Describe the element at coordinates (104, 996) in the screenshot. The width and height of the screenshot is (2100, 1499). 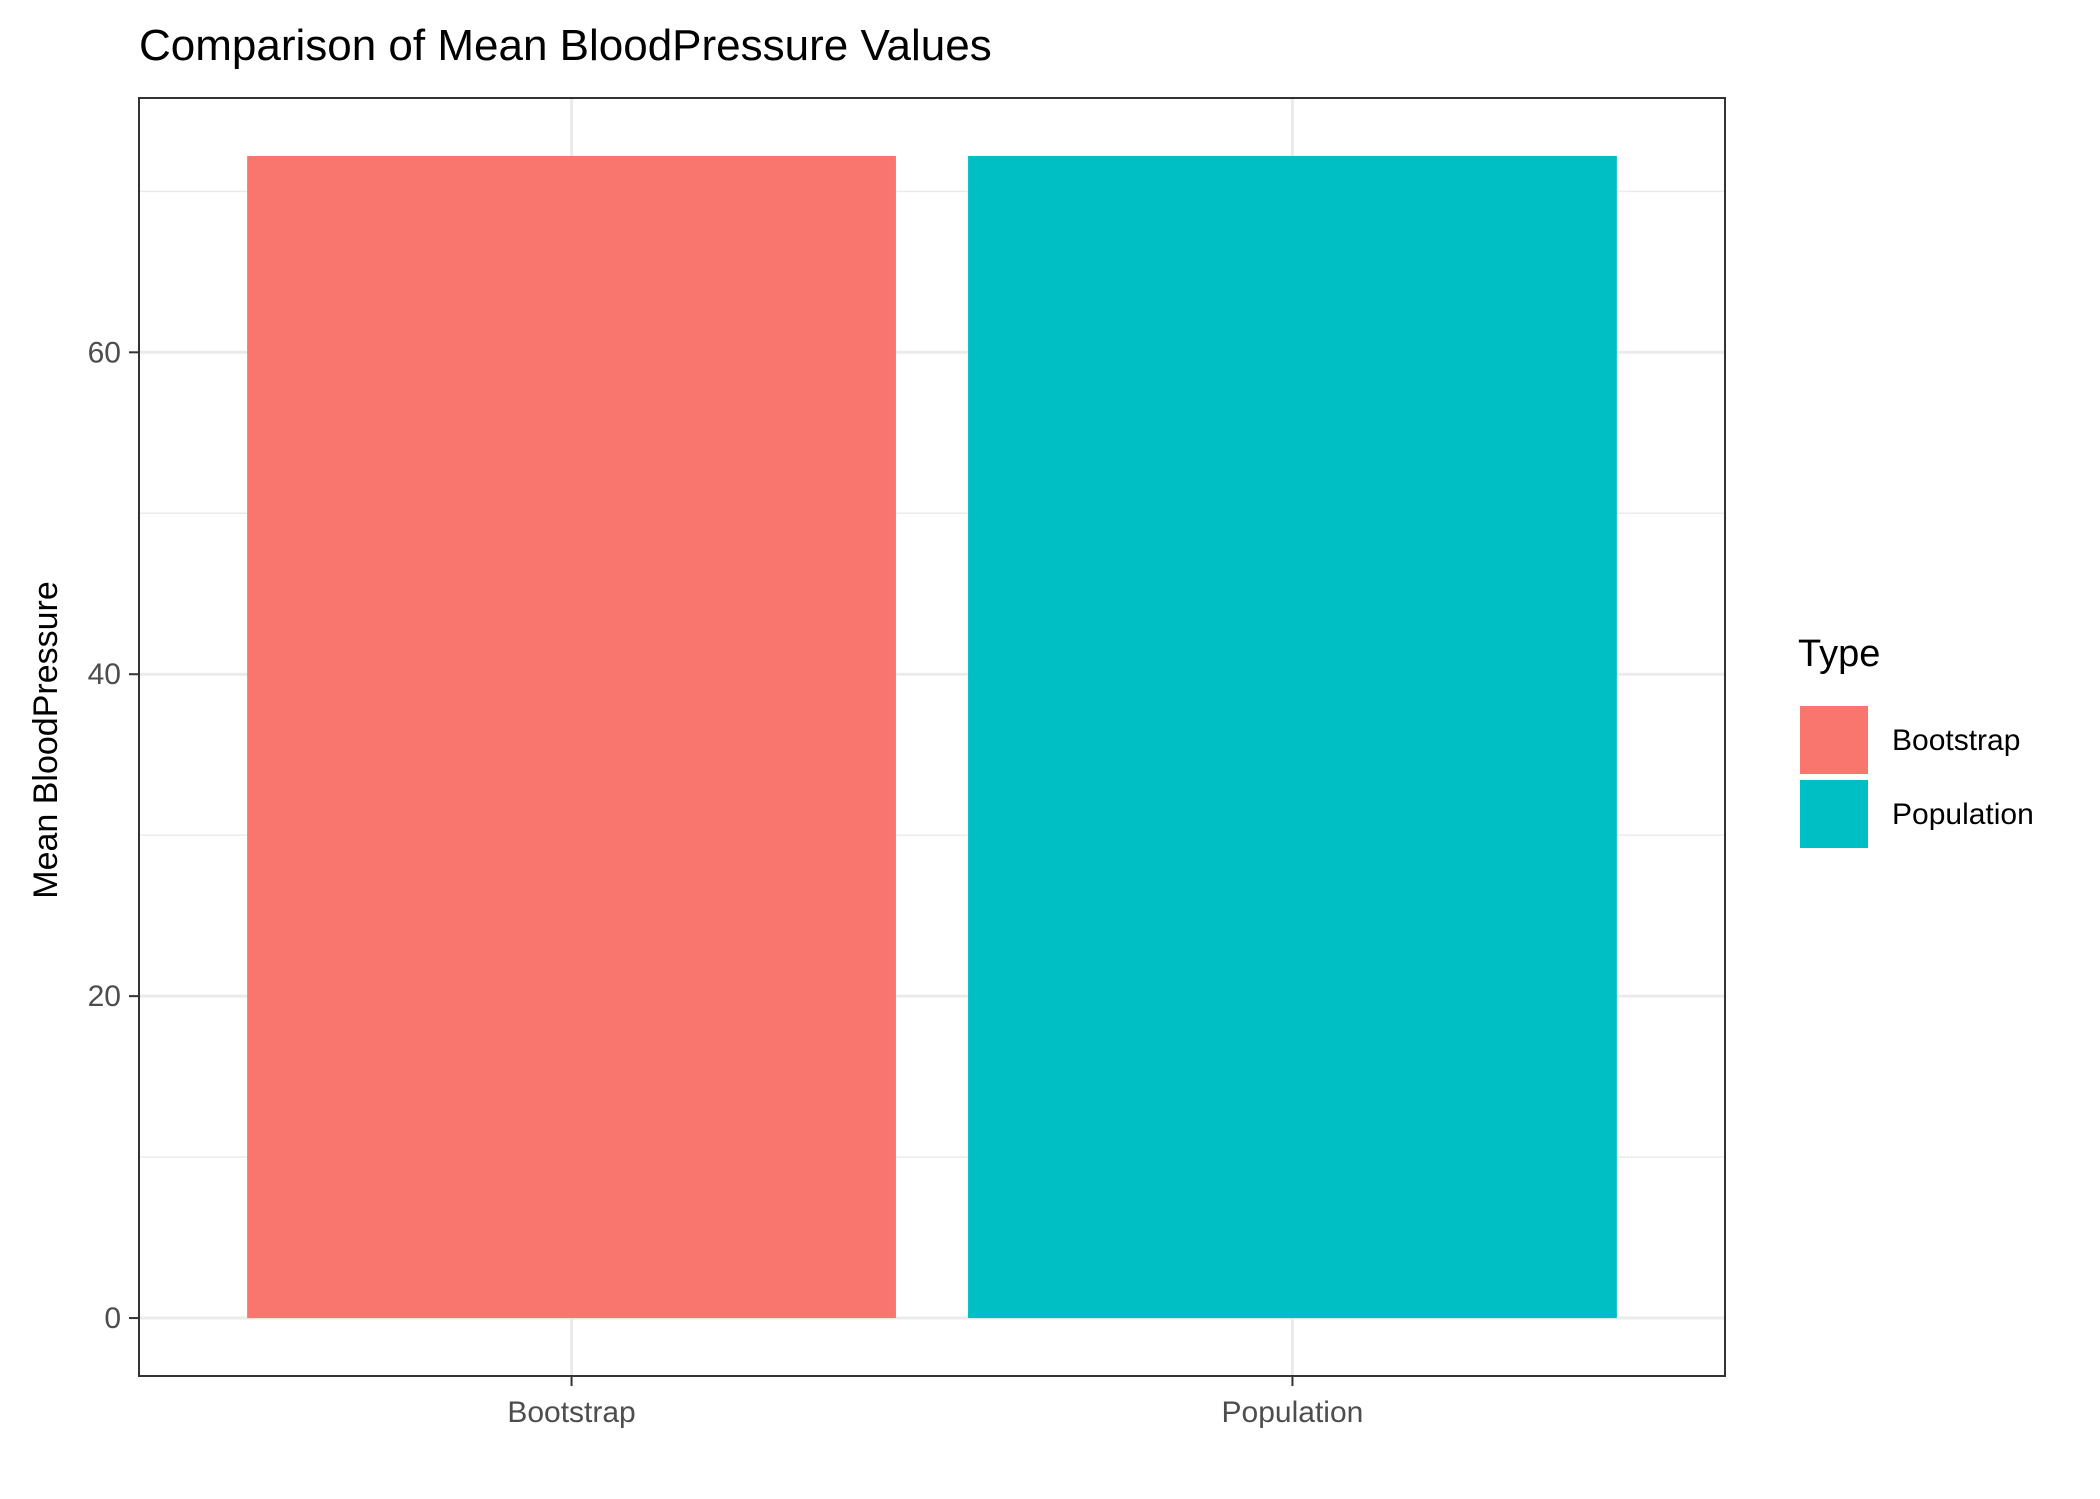
I see `y-tick-label: 20` at that location.